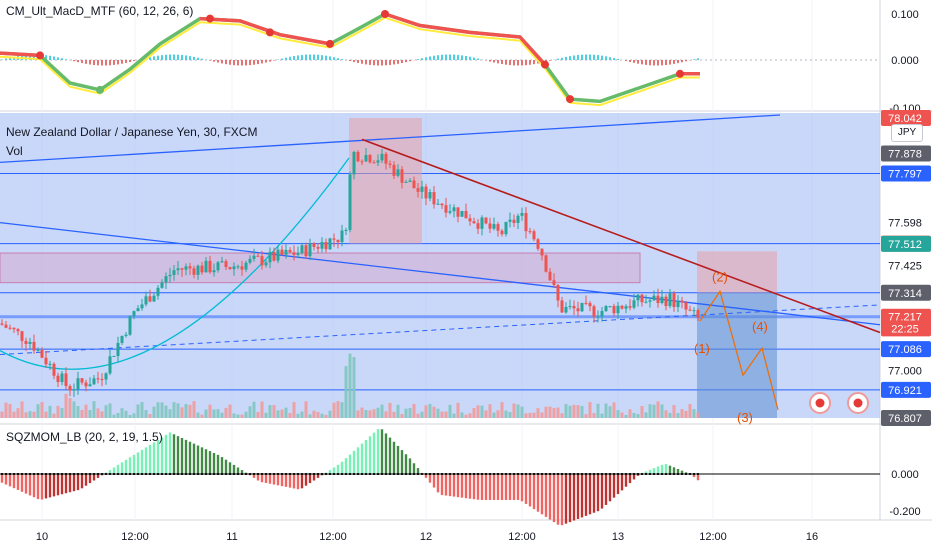  Describe the element at coordinates (350, 60) in the screenshot. I see `macd-histogram` at that location.